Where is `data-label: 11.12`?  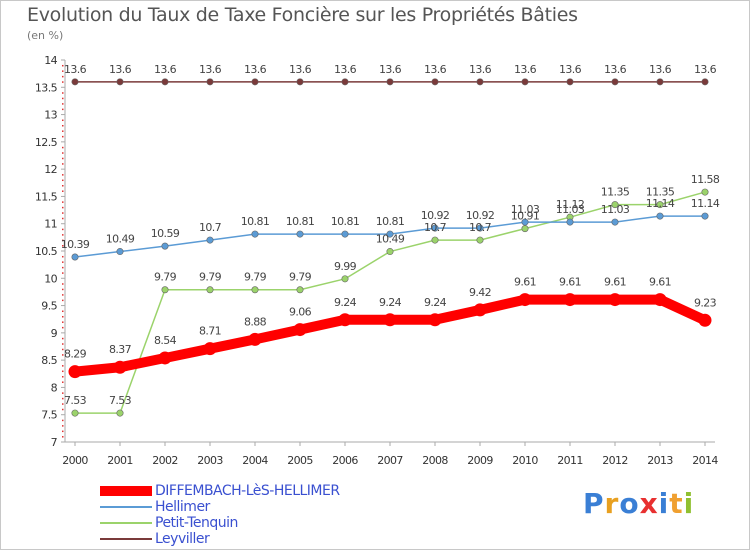
data-label: 11.12 is located at coordinates (570, 204).